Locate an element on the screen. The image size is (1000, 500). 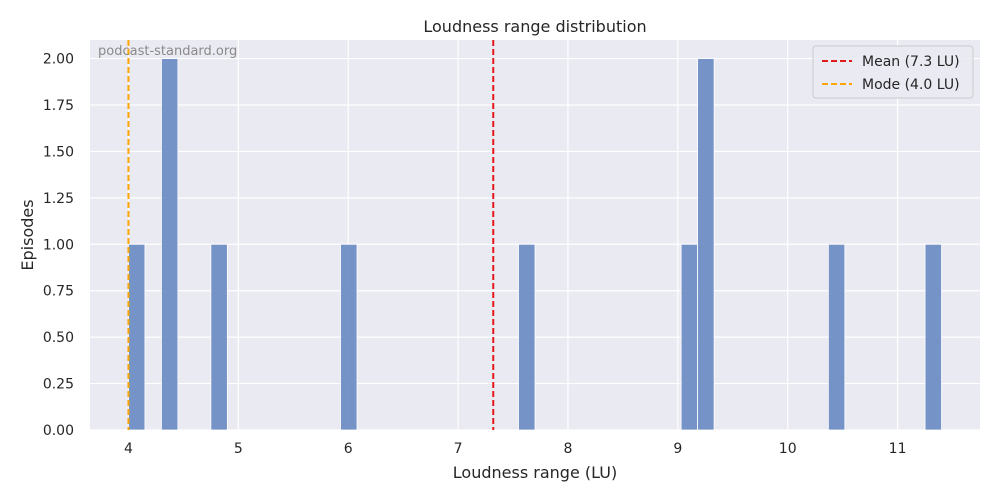
x-tick-label: 7 is located at coordinates (458, 449).